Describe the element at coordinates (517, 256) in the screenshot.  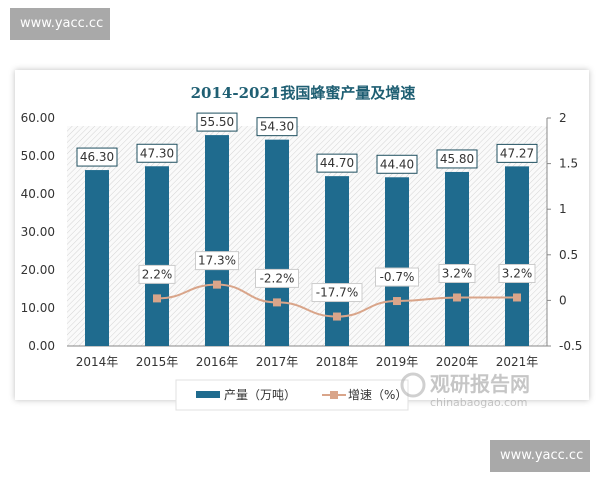
I see `bar-2021年` at that location.